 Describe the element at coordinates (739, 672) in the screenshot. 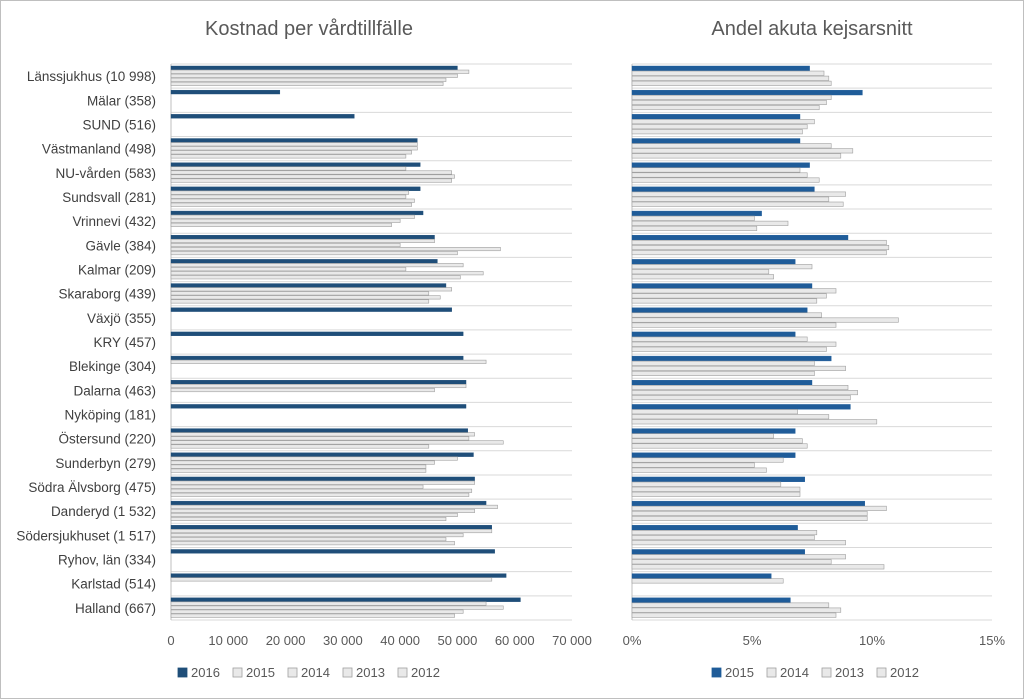

I see `csec-legend-label-2015: 2015` at that location.